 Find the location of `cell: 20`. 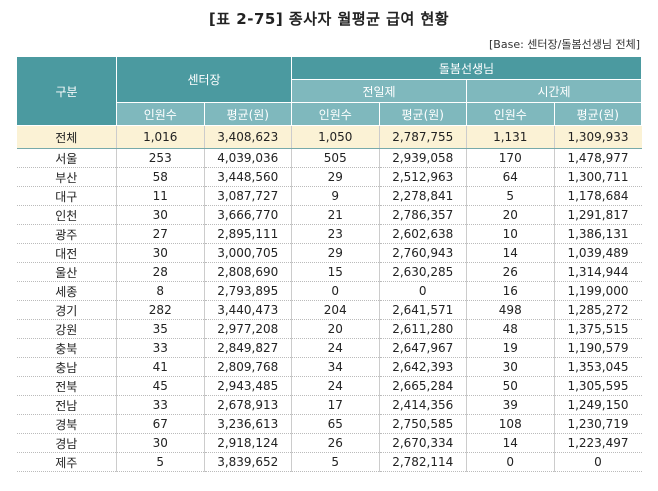

cell: 20 is located at coordinates (510, 215).